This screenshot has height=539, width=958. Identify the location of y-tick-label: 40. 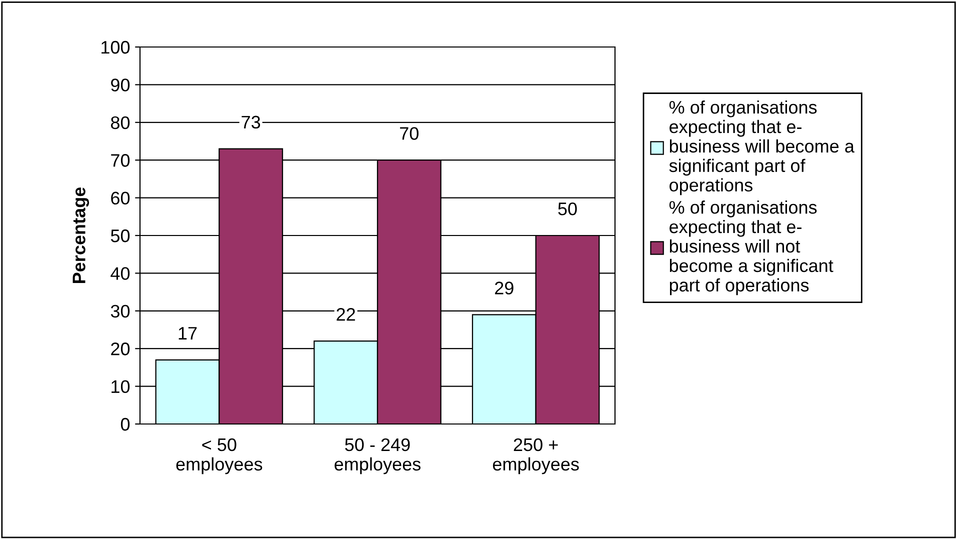
(120, 273).